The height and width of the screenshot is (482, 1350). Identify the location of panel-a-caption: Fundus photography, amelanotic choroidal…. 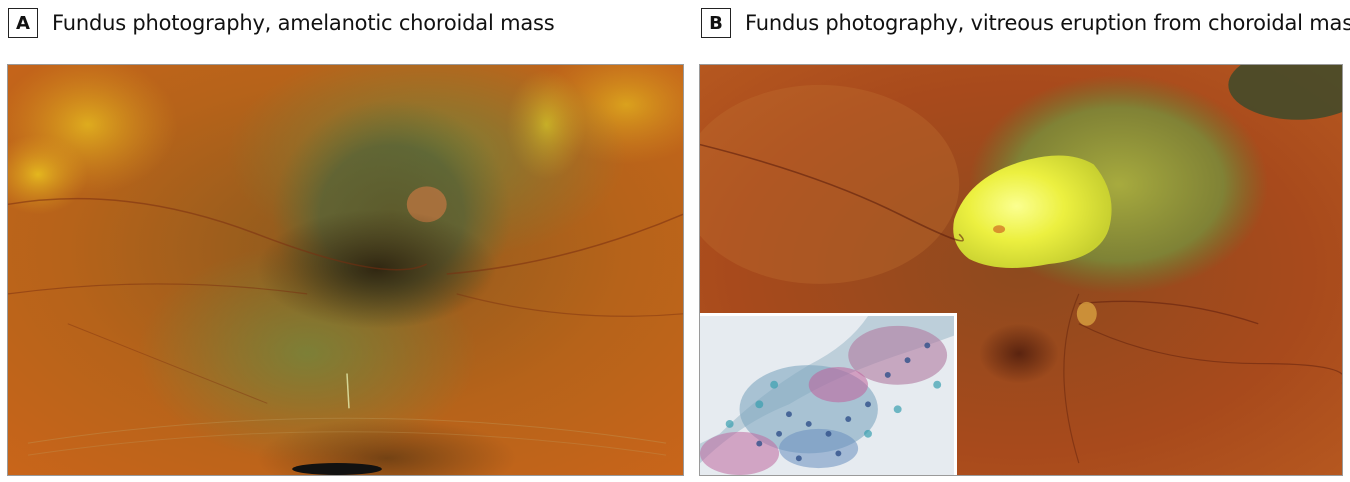
(303, 23).